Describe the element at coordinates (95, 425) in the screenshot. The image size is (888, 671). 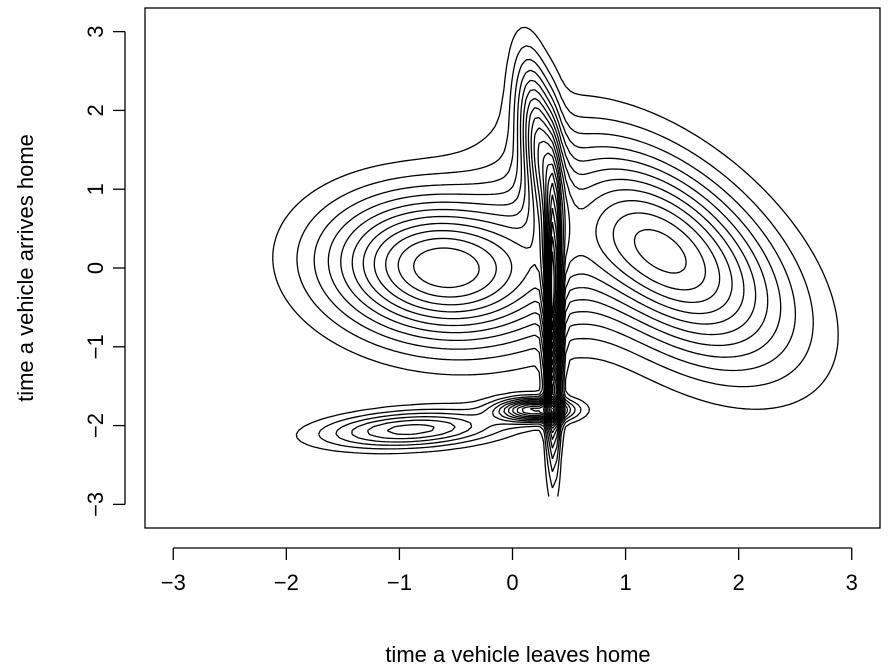
I see `y-tick-label: −2` at that location.